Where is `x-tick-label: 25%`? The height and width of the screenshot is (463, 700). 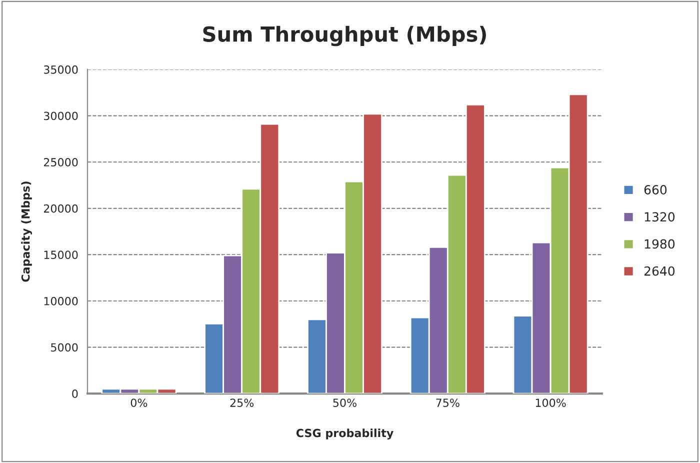 x-tick-label: 25% is located at coordinates (242, 403).